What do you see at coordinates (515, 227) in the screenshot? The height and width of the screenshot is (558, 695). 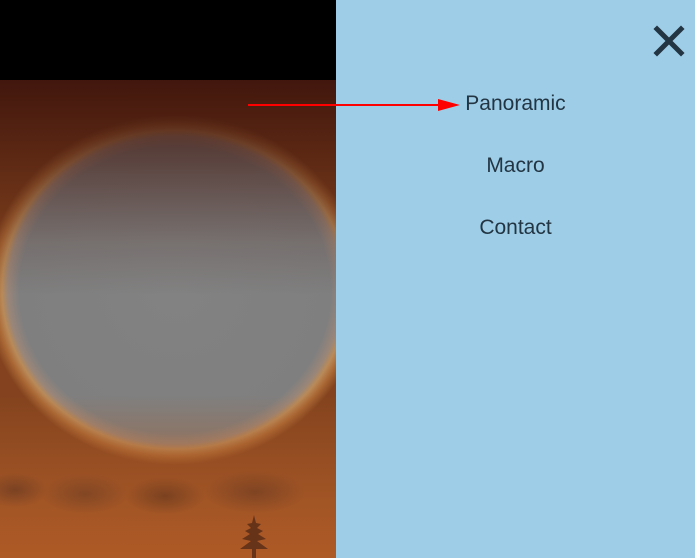 I see `menu-item-contact: Contact` at bounding box center [515, 227].